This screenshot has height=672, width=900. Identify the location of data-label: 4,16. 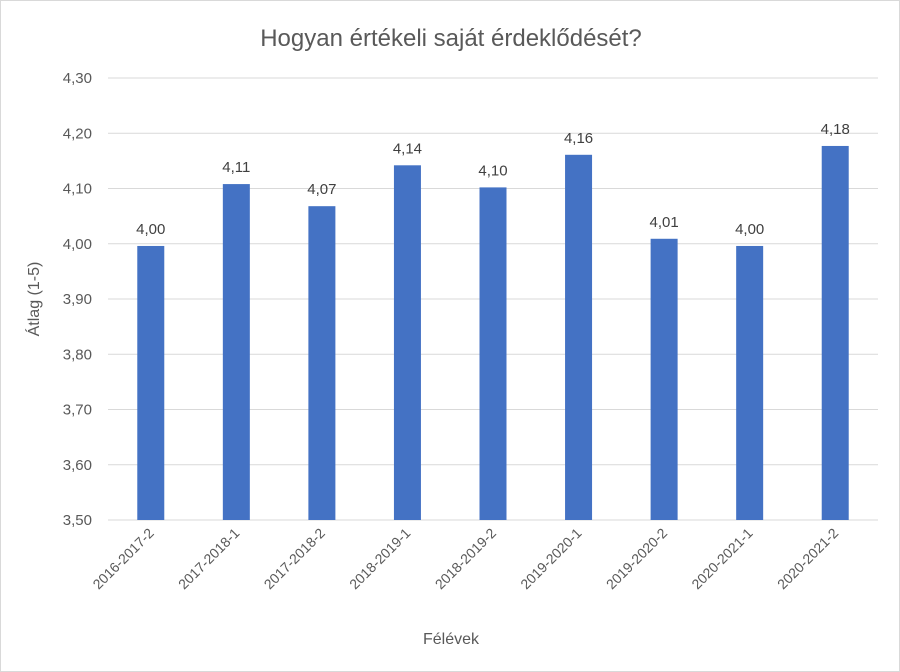
(578, 138).